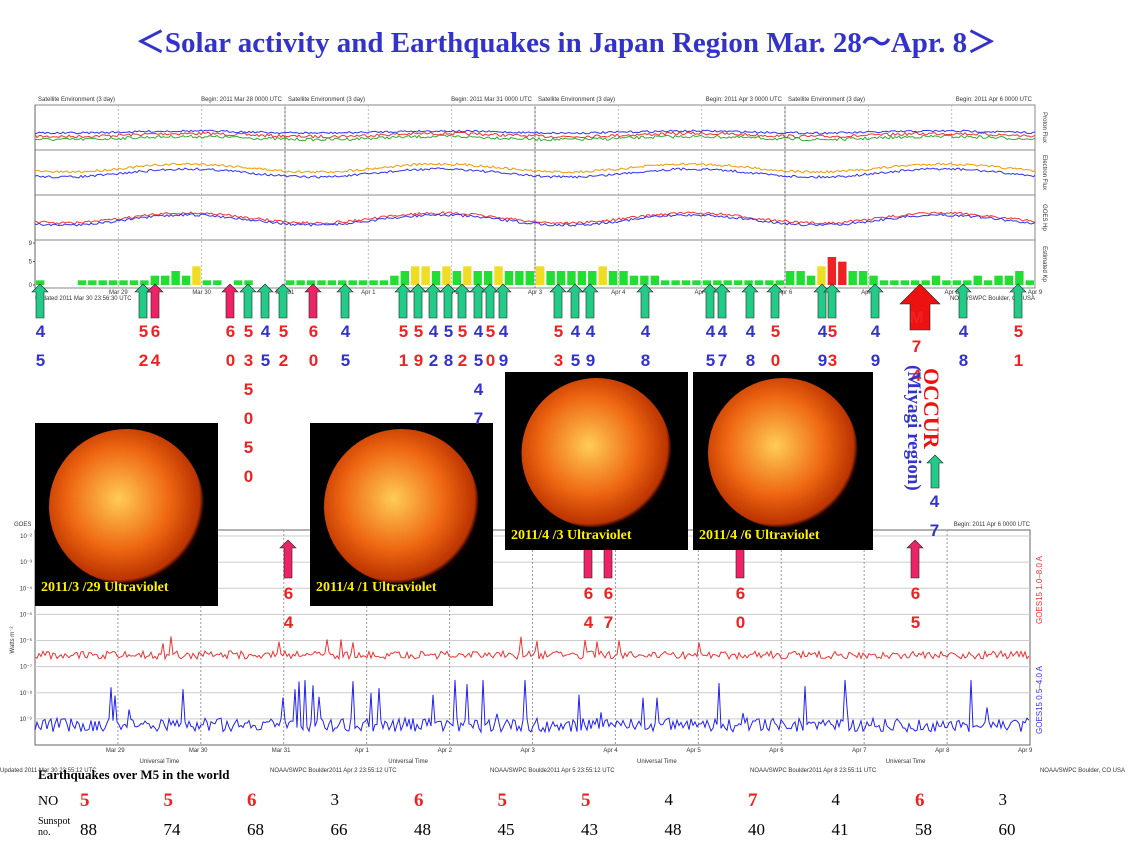 The image size is (1133, 850). I want to click on after-label: 47, so click(934, 521).